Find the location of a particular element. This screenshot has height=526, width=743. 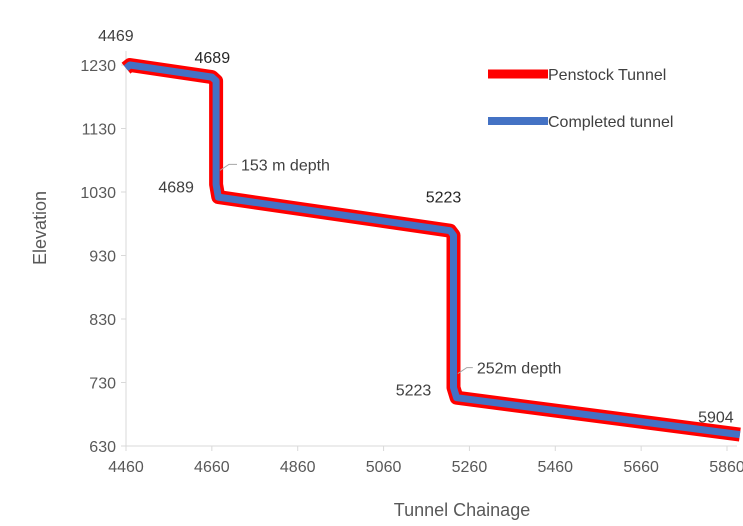

y-tick-label: 730 is located at coordinates (102, 384).